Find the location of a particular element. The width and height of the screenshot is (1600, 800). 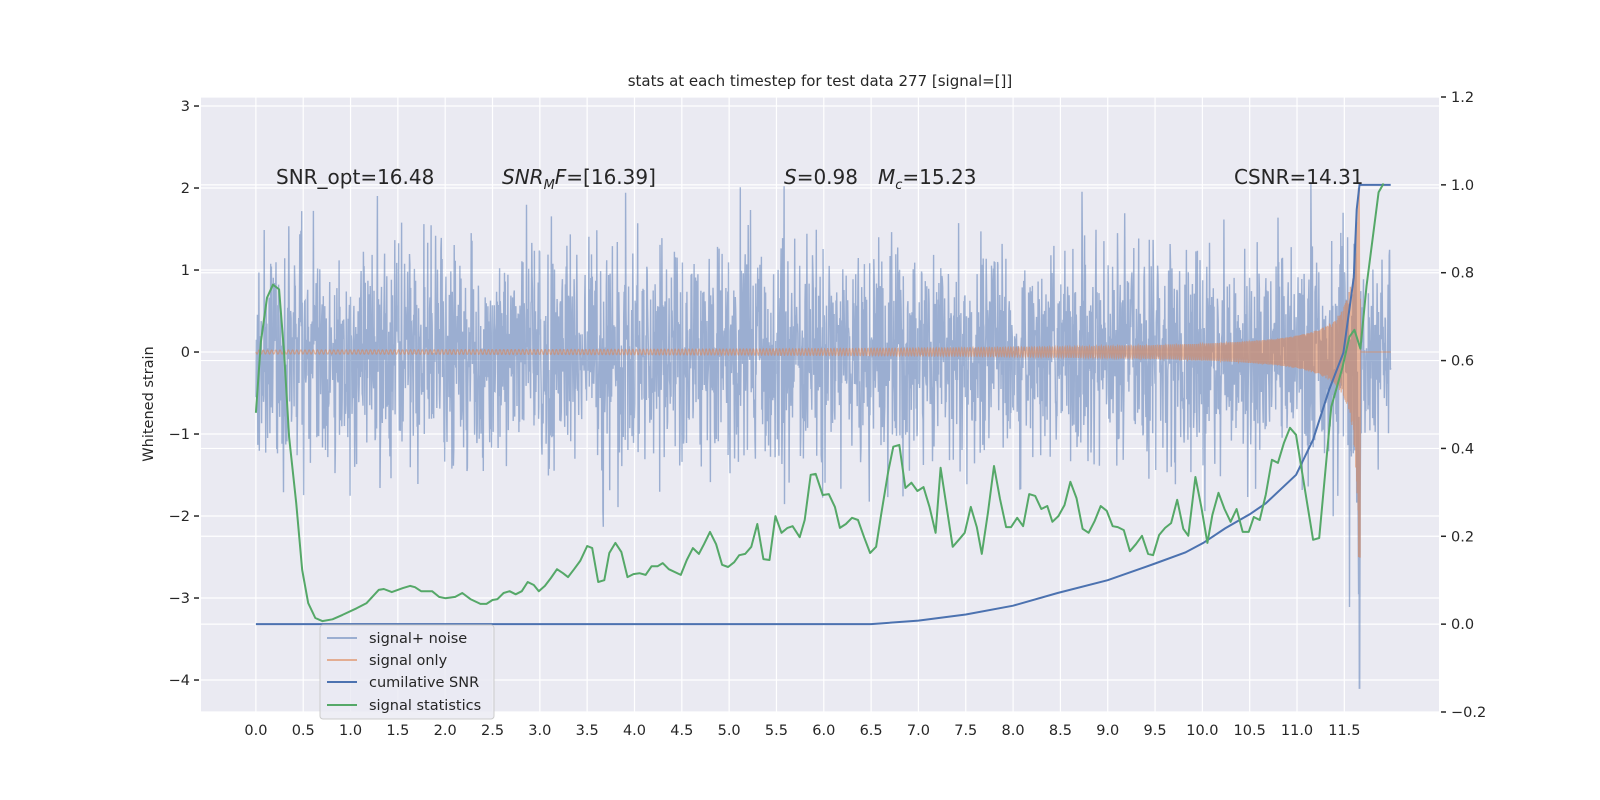

annotation-snr-mf-rest: F is located at coordinates (561, 177).